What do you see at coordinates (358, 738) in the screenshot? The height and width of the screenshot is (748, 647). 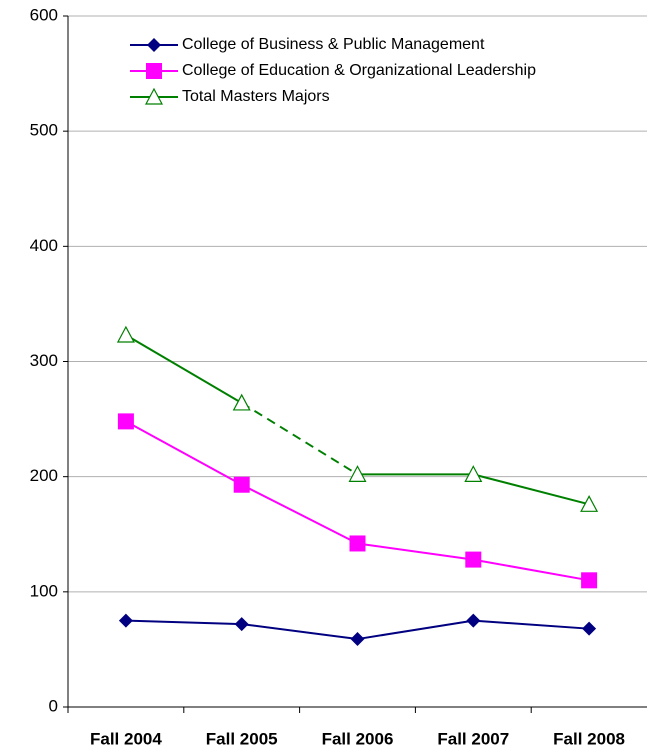 I see `x-tick-label: Fall 2006` at bounding box center [358, 738].